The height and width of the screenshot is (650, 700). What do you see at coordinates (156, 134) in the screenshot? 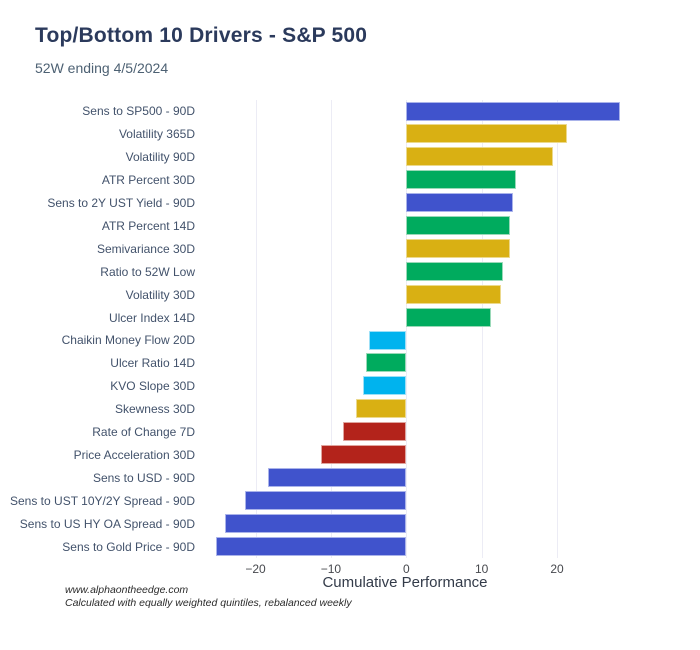
I see `category-label: Volatility 365D` at bounding box center [156, 134].